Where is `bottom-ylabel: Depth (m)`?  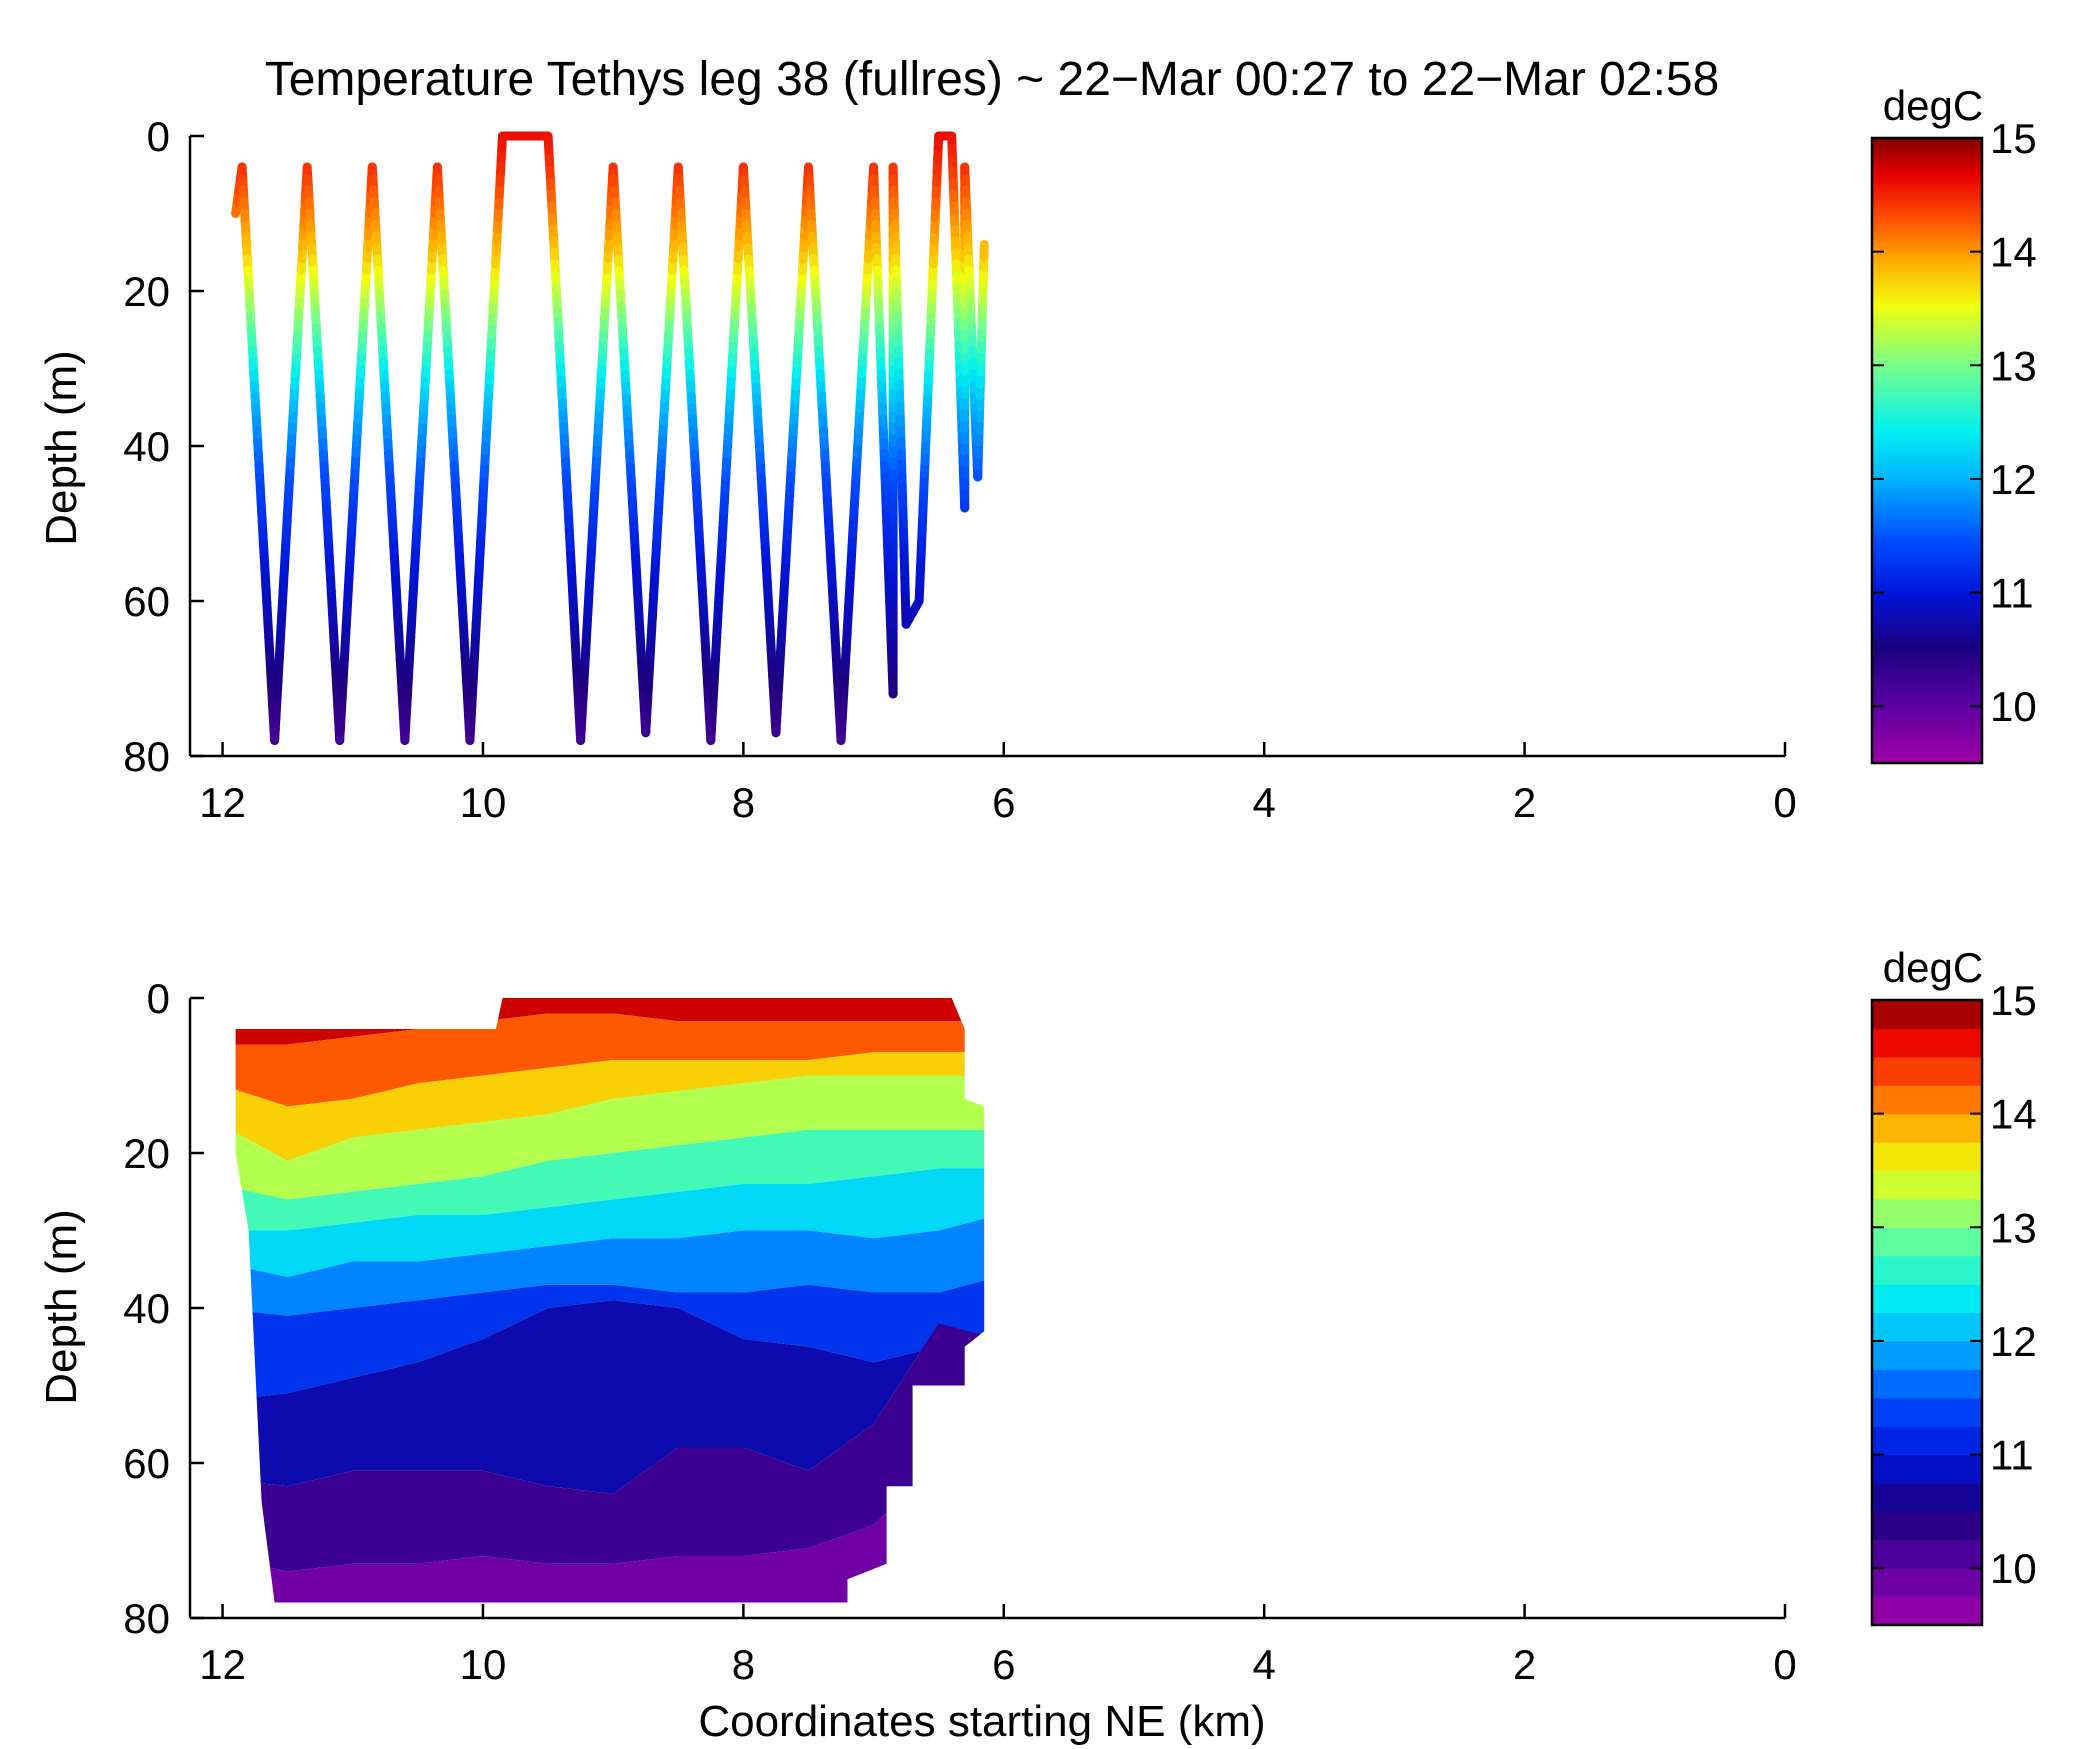 bottom-ylabel: Depth (m) is located at coordinates (61, 1307).